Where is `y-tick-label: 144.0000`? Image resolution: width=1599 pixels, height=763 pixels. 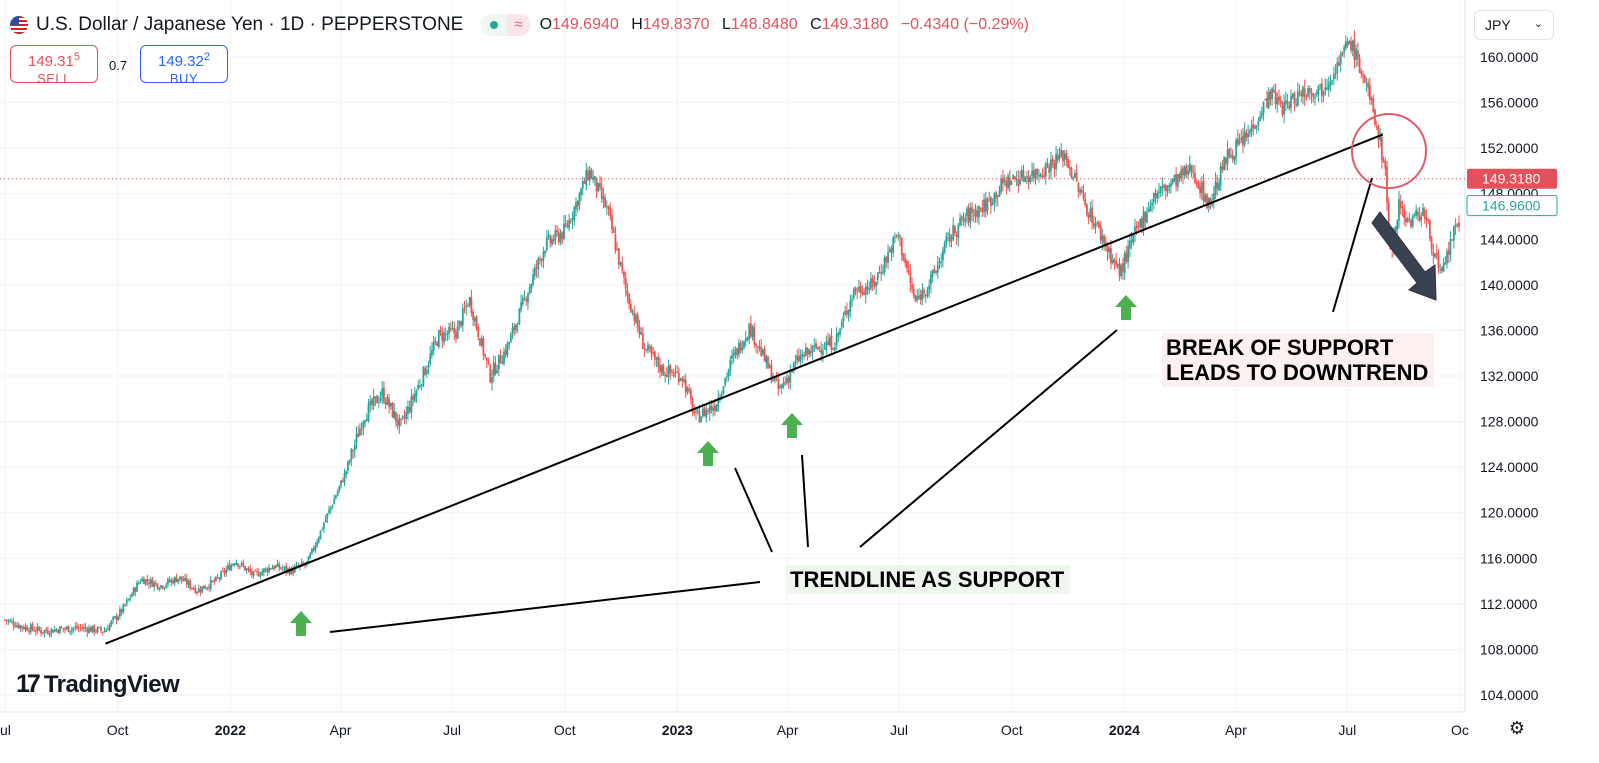
y-tick-label: 144.0000 is located at coordinates (1509, 239).